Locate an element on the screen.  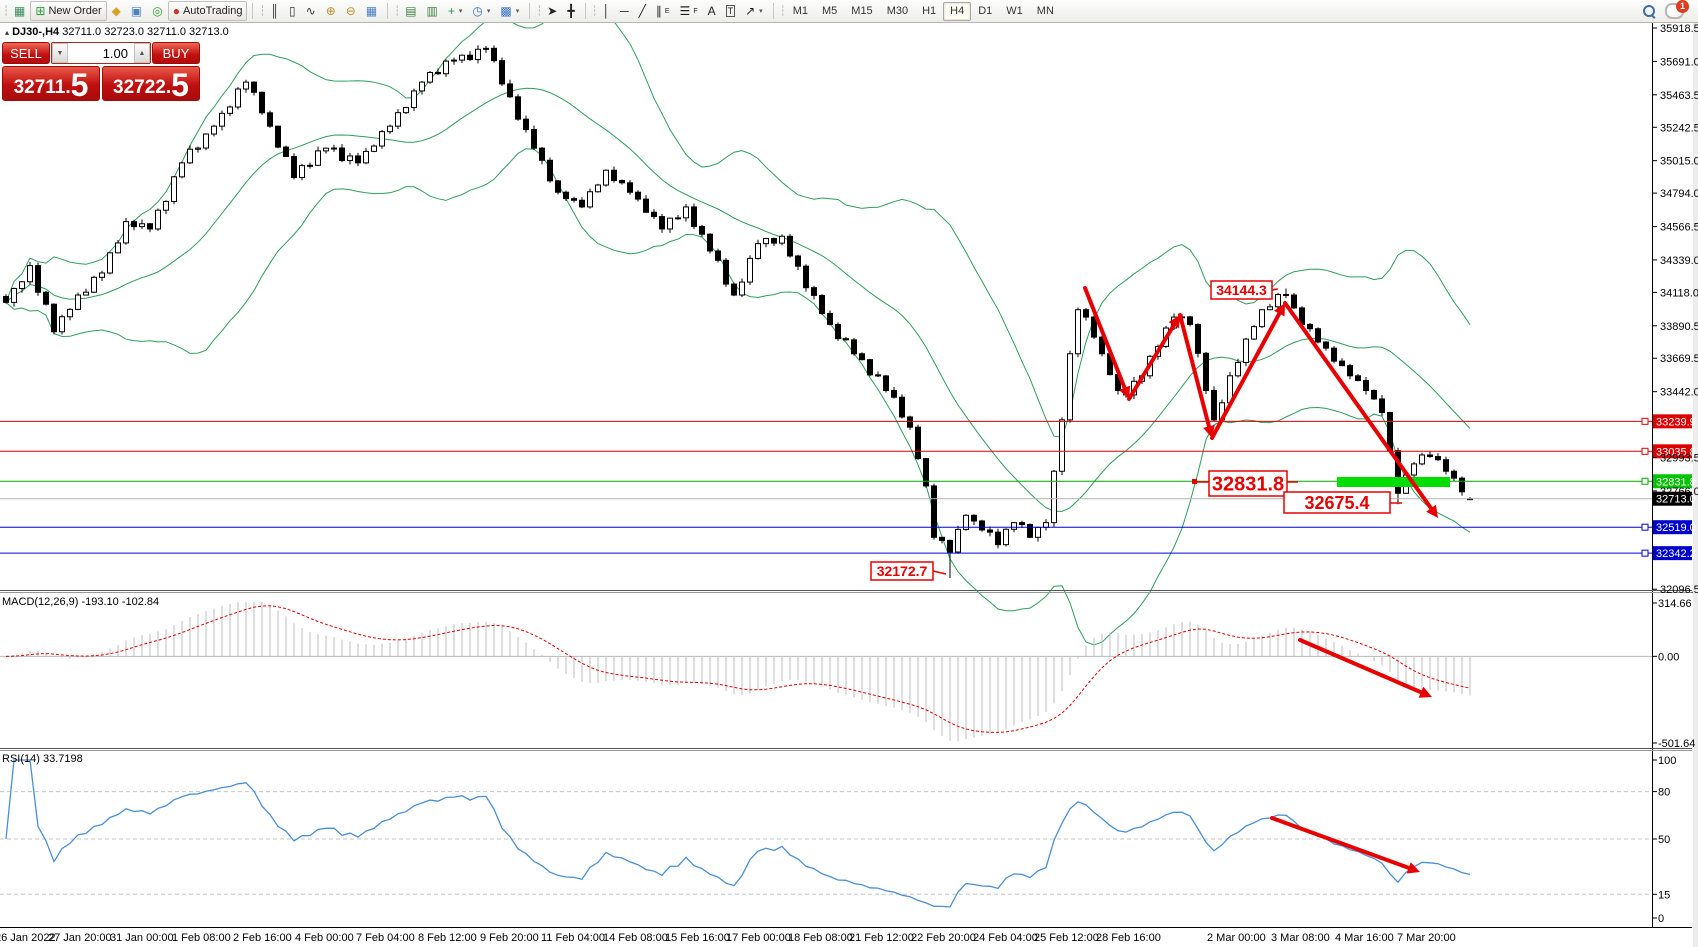
price-level-axis-label is located at coordinates (1672, 498).